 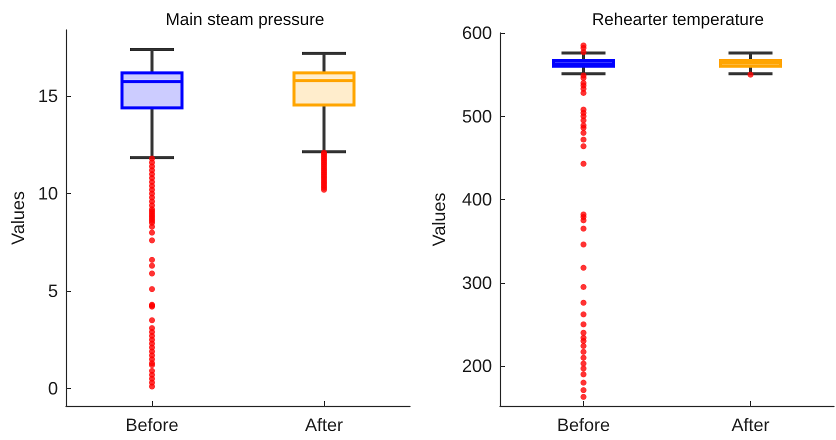 I want to click on y-tick-label: 200, so click(x=477, y=366).